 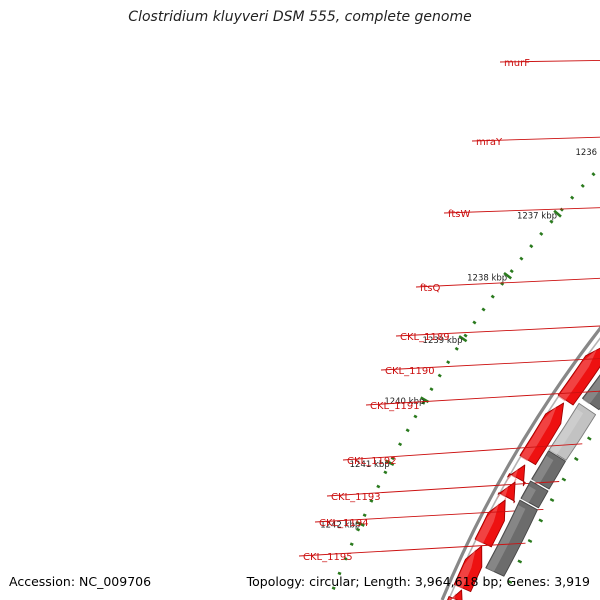 What do you see at coordinates (370, 465) in the screenshot?
I see `ruler-label: 1241 kbp` at bounding box center [370, 465].